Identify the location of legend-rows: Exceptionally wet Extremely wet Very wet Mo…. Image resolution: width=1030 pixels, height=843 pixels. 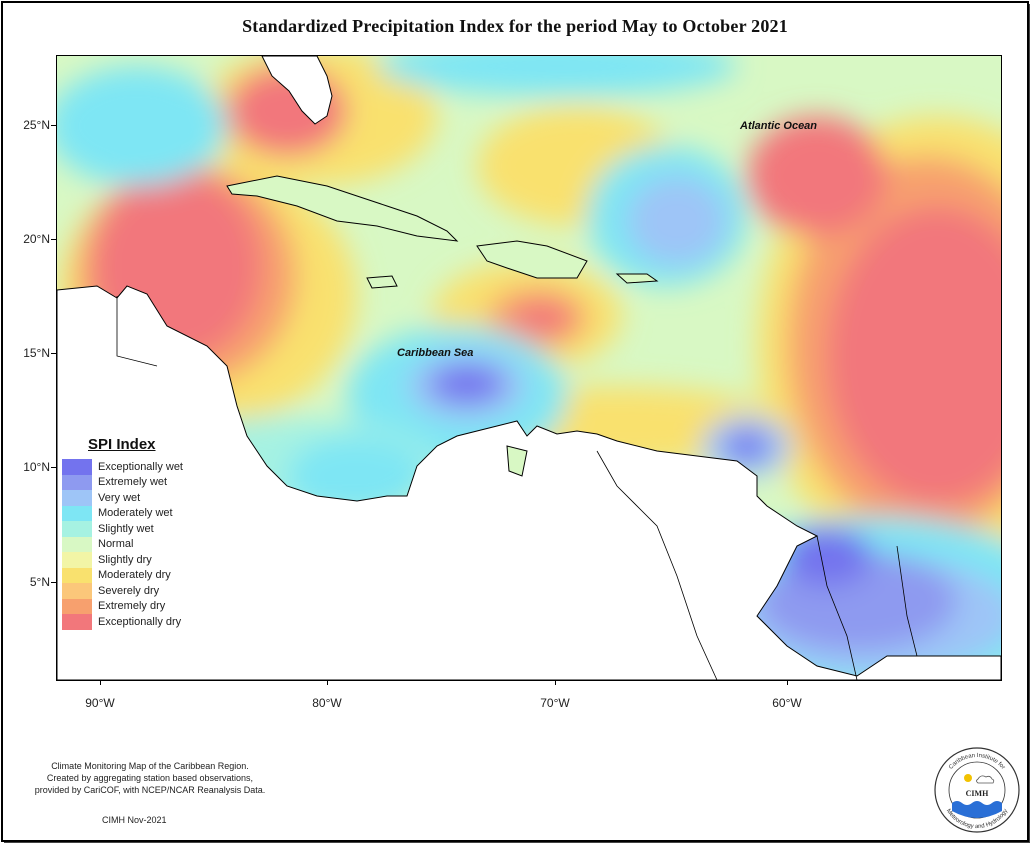
(137, 544).